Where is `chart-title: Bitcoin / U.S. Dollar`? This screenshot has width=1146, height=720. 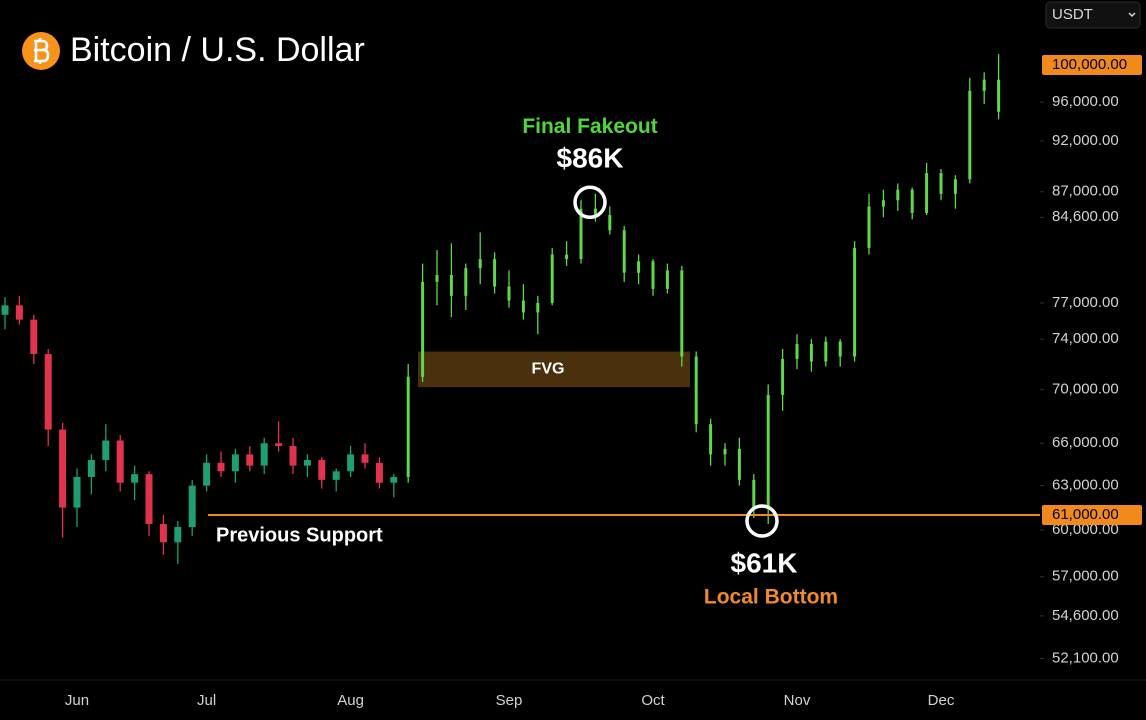 chart-title: Bitcoin / U.S. Dollar is located at coordinates (217, 50).